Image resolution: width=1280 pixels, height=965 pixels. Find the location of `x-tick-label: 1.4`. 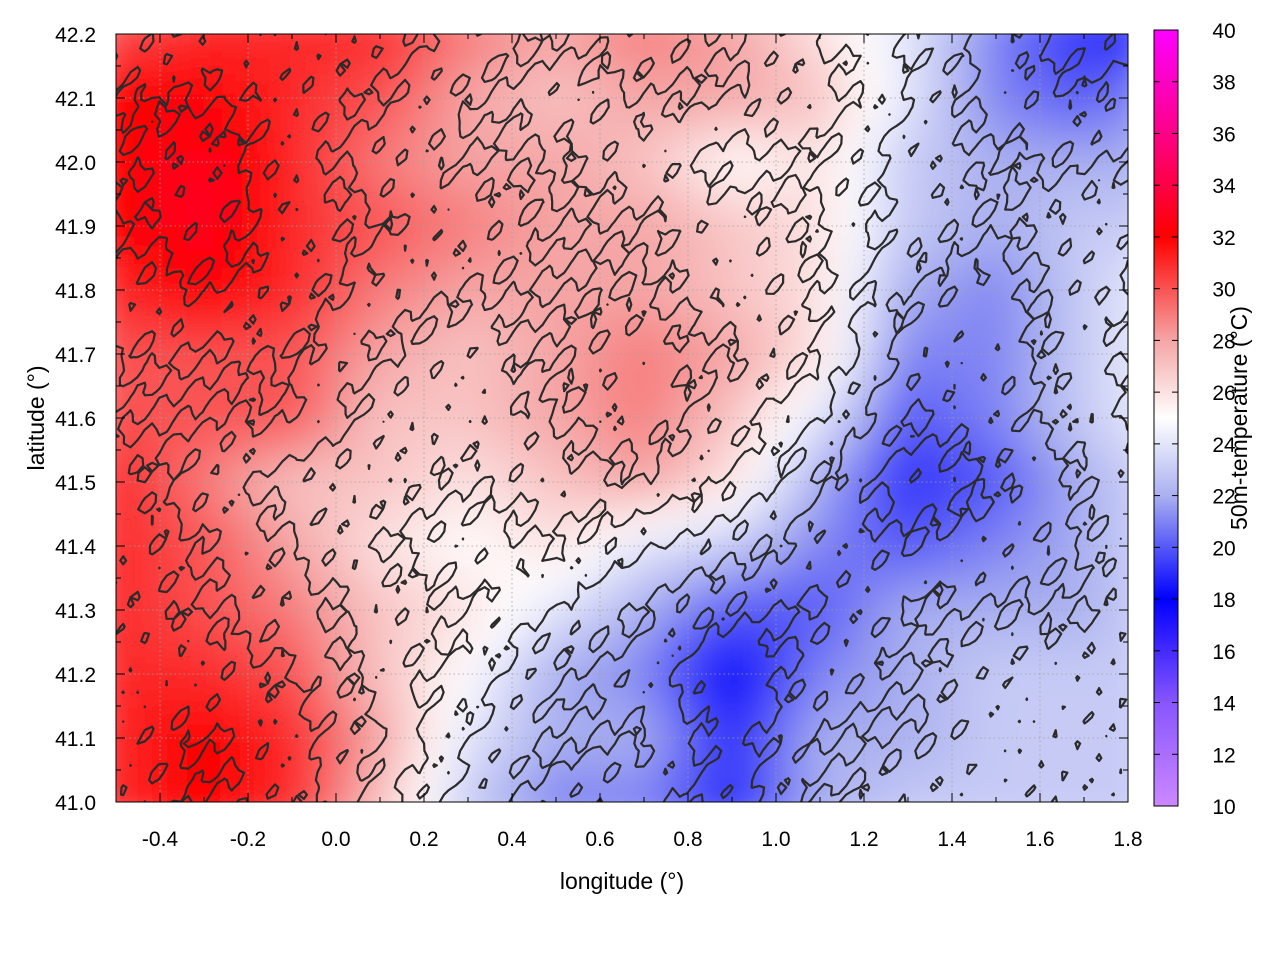

x-tick-label: 1.4 is located at coordinates (952, 839).